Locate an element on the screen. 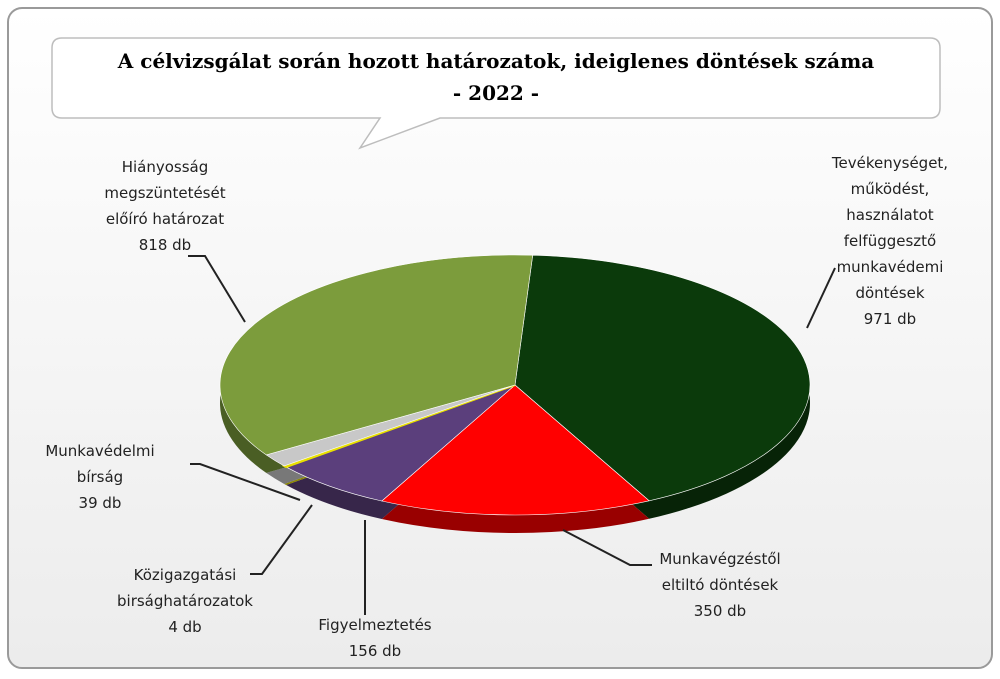 This screenshot has height=679, width=1000. label-line: felfüggesztő is located at coordinates (890, 241).